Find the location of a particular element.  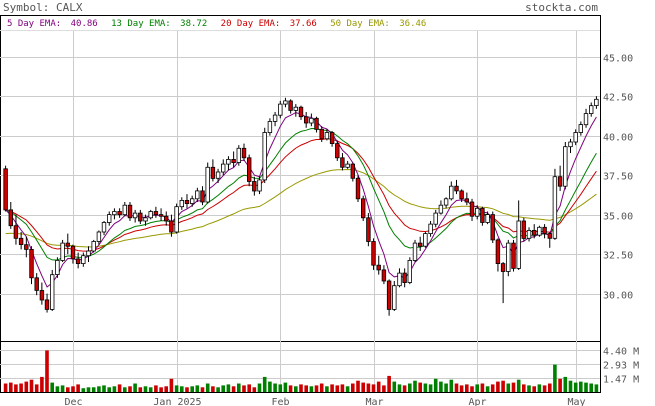

date-tick-label: Mar is located at coordinates (374, 401).